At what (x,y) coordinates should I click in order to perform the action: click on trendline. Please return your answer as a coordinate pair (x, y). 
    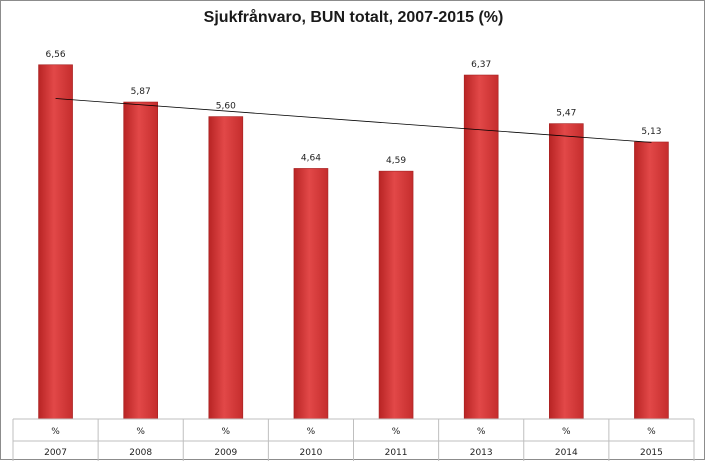
    Looking at the image, I should click on (353, 120).